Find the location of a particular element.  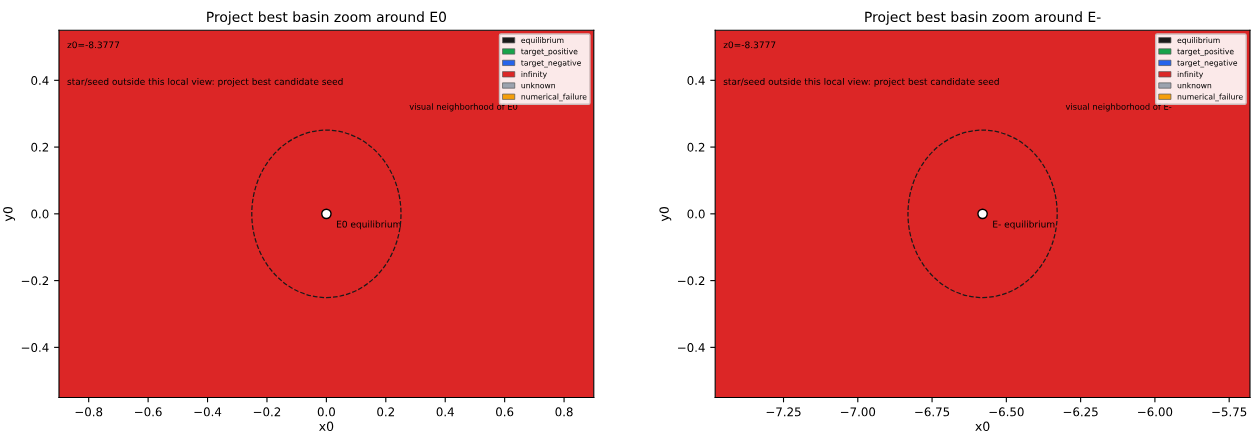

x-tick-label: 0.4 is located at coordinates (445, 412).